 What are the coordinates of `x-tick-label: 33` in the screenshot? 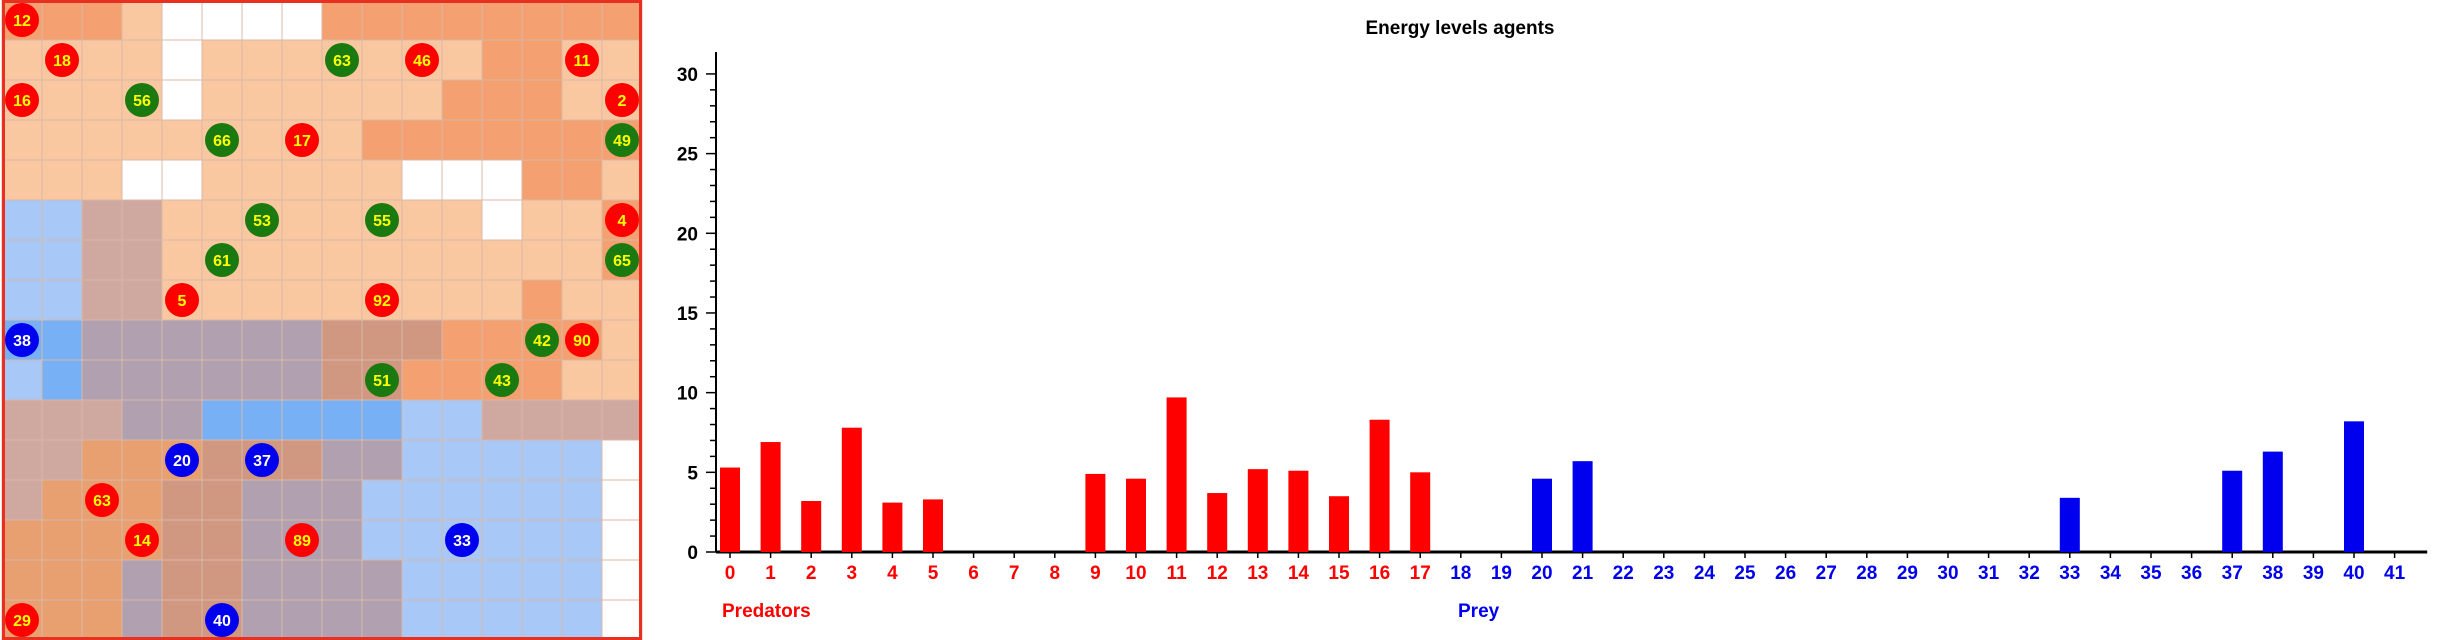 It's located at (2069, 573).